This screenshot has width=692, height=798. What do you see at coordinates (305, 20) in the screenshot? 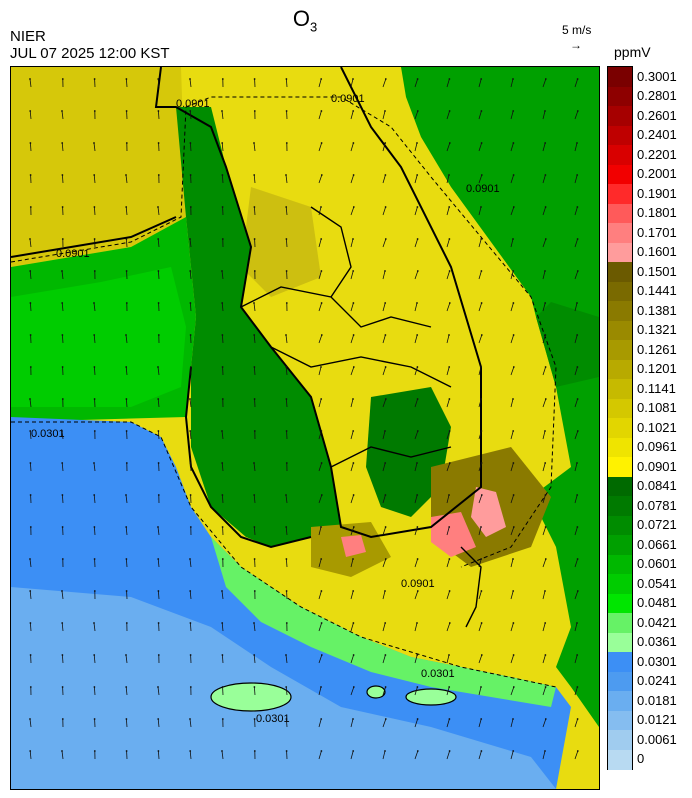
I see `map-title: O3` at bounding box center [305, 20].